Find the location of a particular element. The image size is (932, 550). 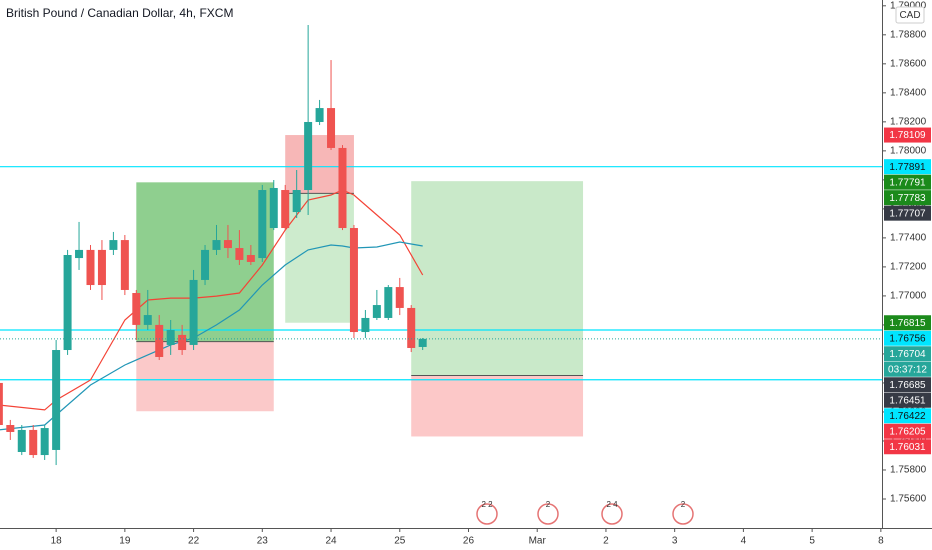

price-label: 1.76422 is located at coordinates (907, 416).